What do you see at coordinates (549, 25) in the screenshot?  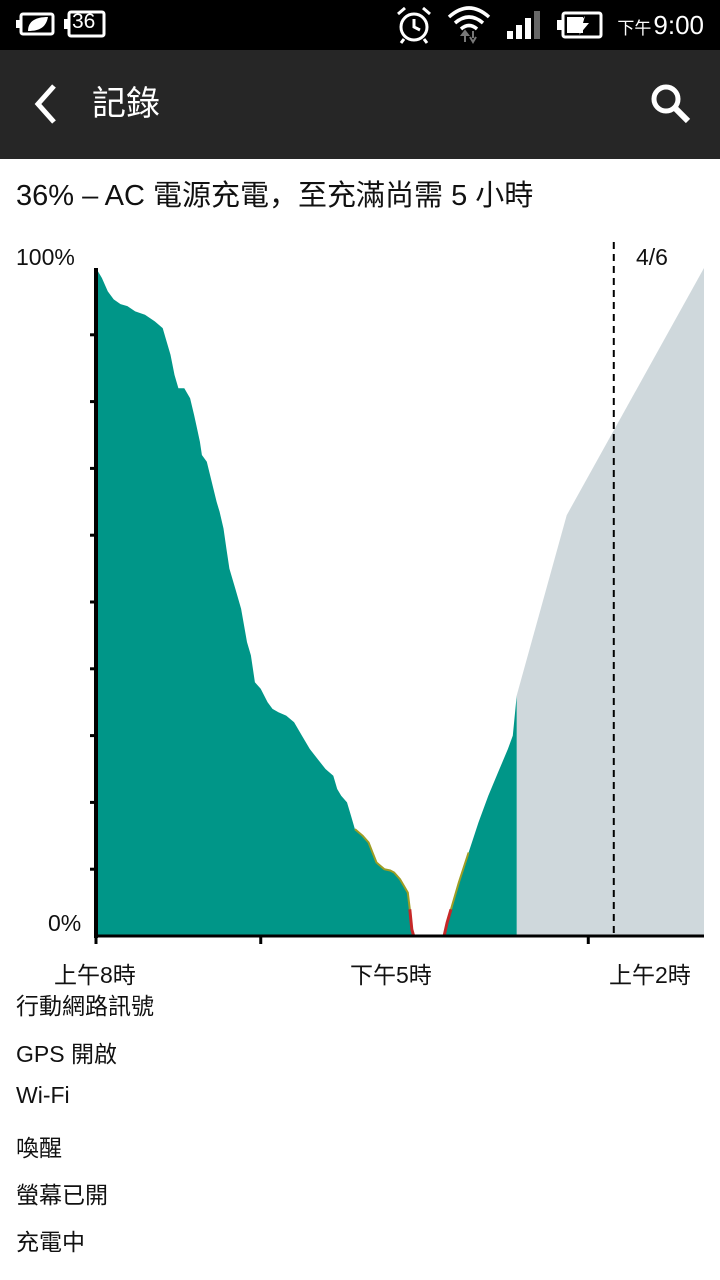 I see `status-right-icons: 下午9:00` at bounding box center [549, 25].